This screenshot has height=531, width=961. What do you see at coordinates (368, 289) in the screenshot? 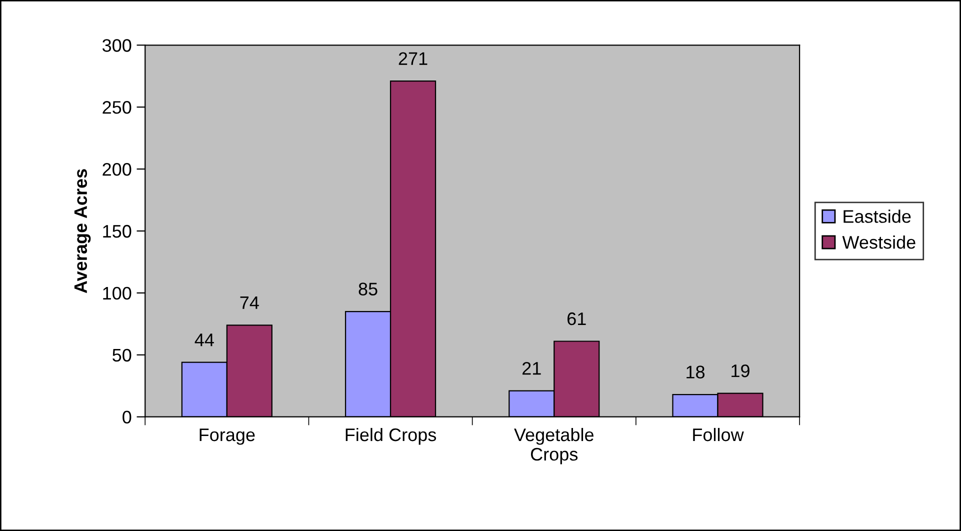
I see `data-label: 85` at bounding box center [368, 289].